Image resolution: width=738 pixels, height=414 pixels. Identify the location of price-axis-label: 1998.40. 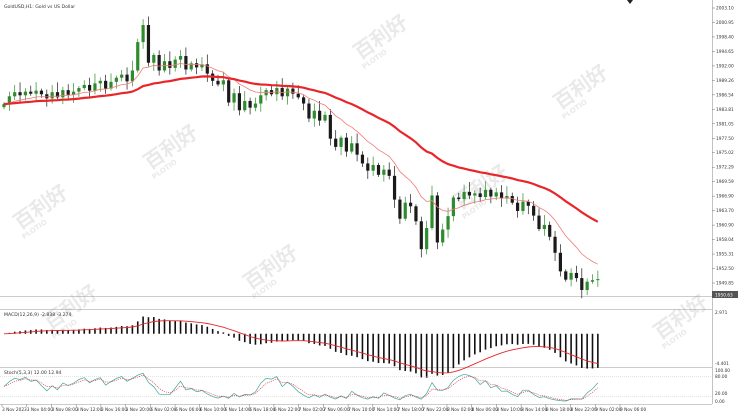
(725, 37).